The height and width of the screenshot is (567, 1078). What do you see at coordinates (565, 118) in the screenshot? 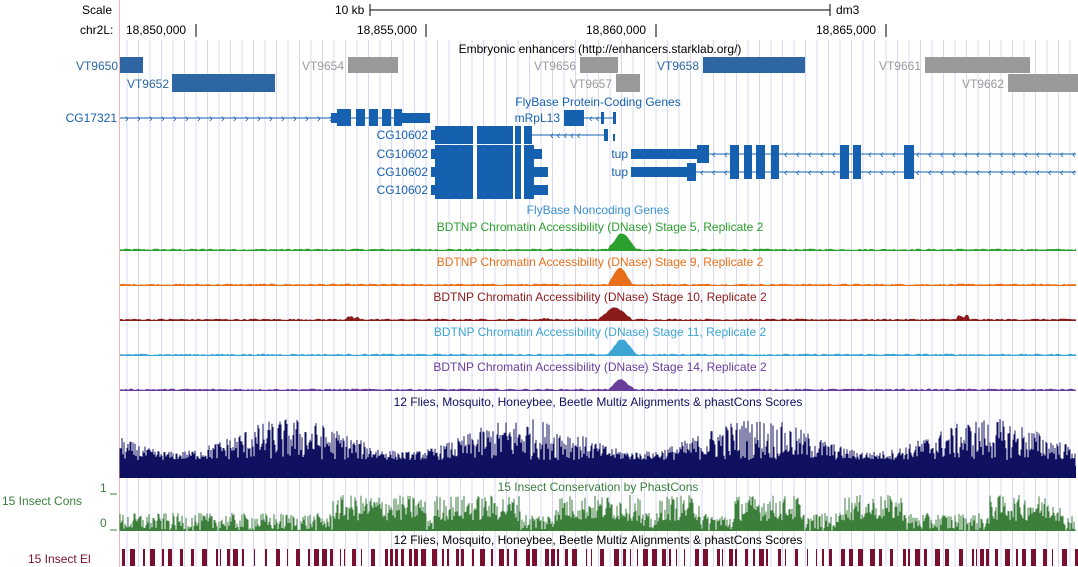
I see `gene-model-mrpl13: mRpL13 ‹ ‹` at bounding box center [565, 118].